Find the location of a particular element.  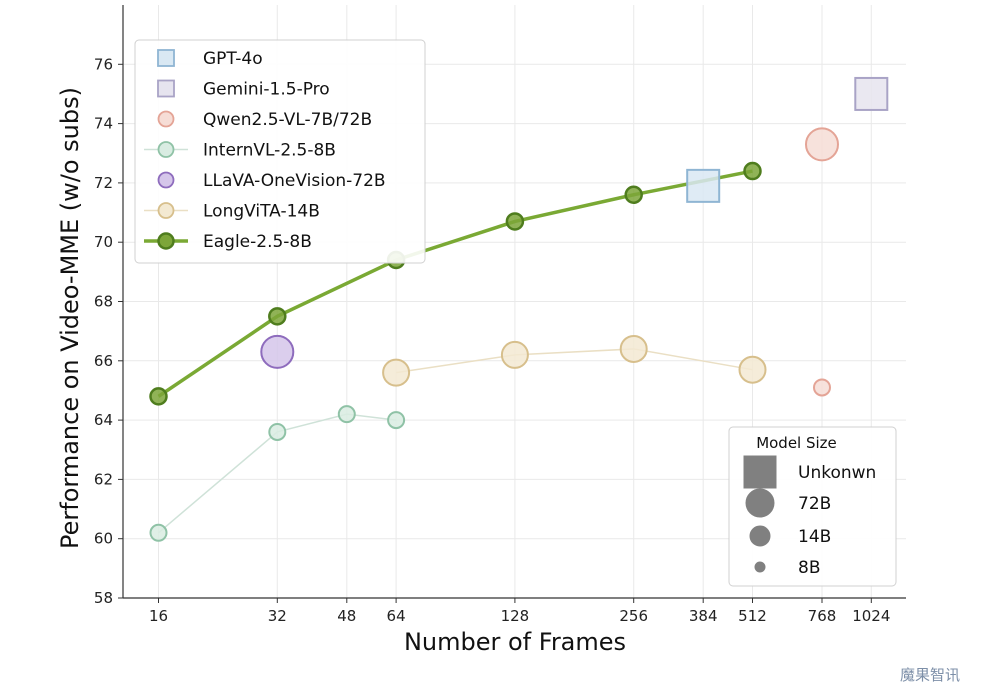

size-legend-label: 8B is located at coordinates (809, 568).